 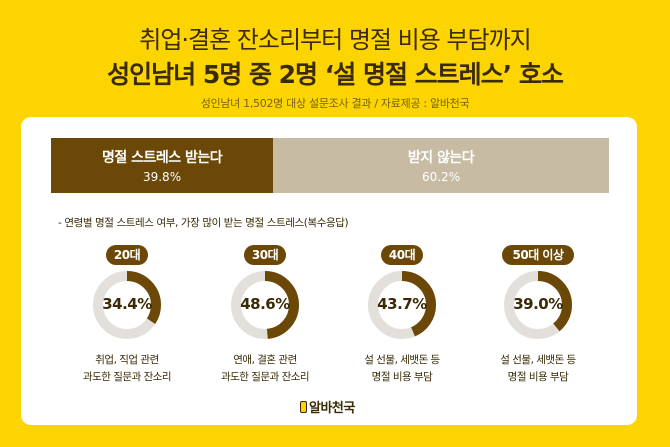 I want to click on subtitle: 성인남녀 1,502명 대상 설문조사 결과 / 자료제공 : 알바천국, so click(x=335, y=103).